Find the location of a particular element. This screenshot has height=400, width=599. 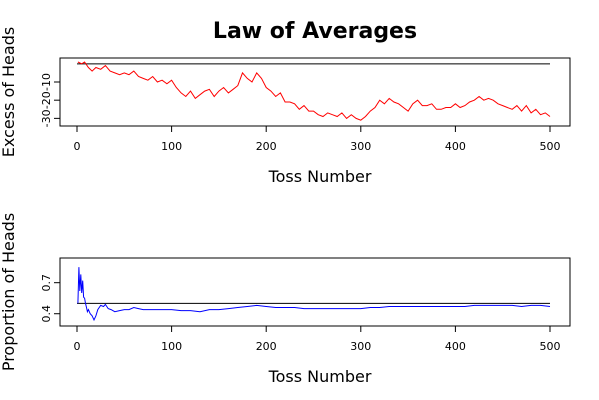

excess-series-line is located at coordinates (314, 91).